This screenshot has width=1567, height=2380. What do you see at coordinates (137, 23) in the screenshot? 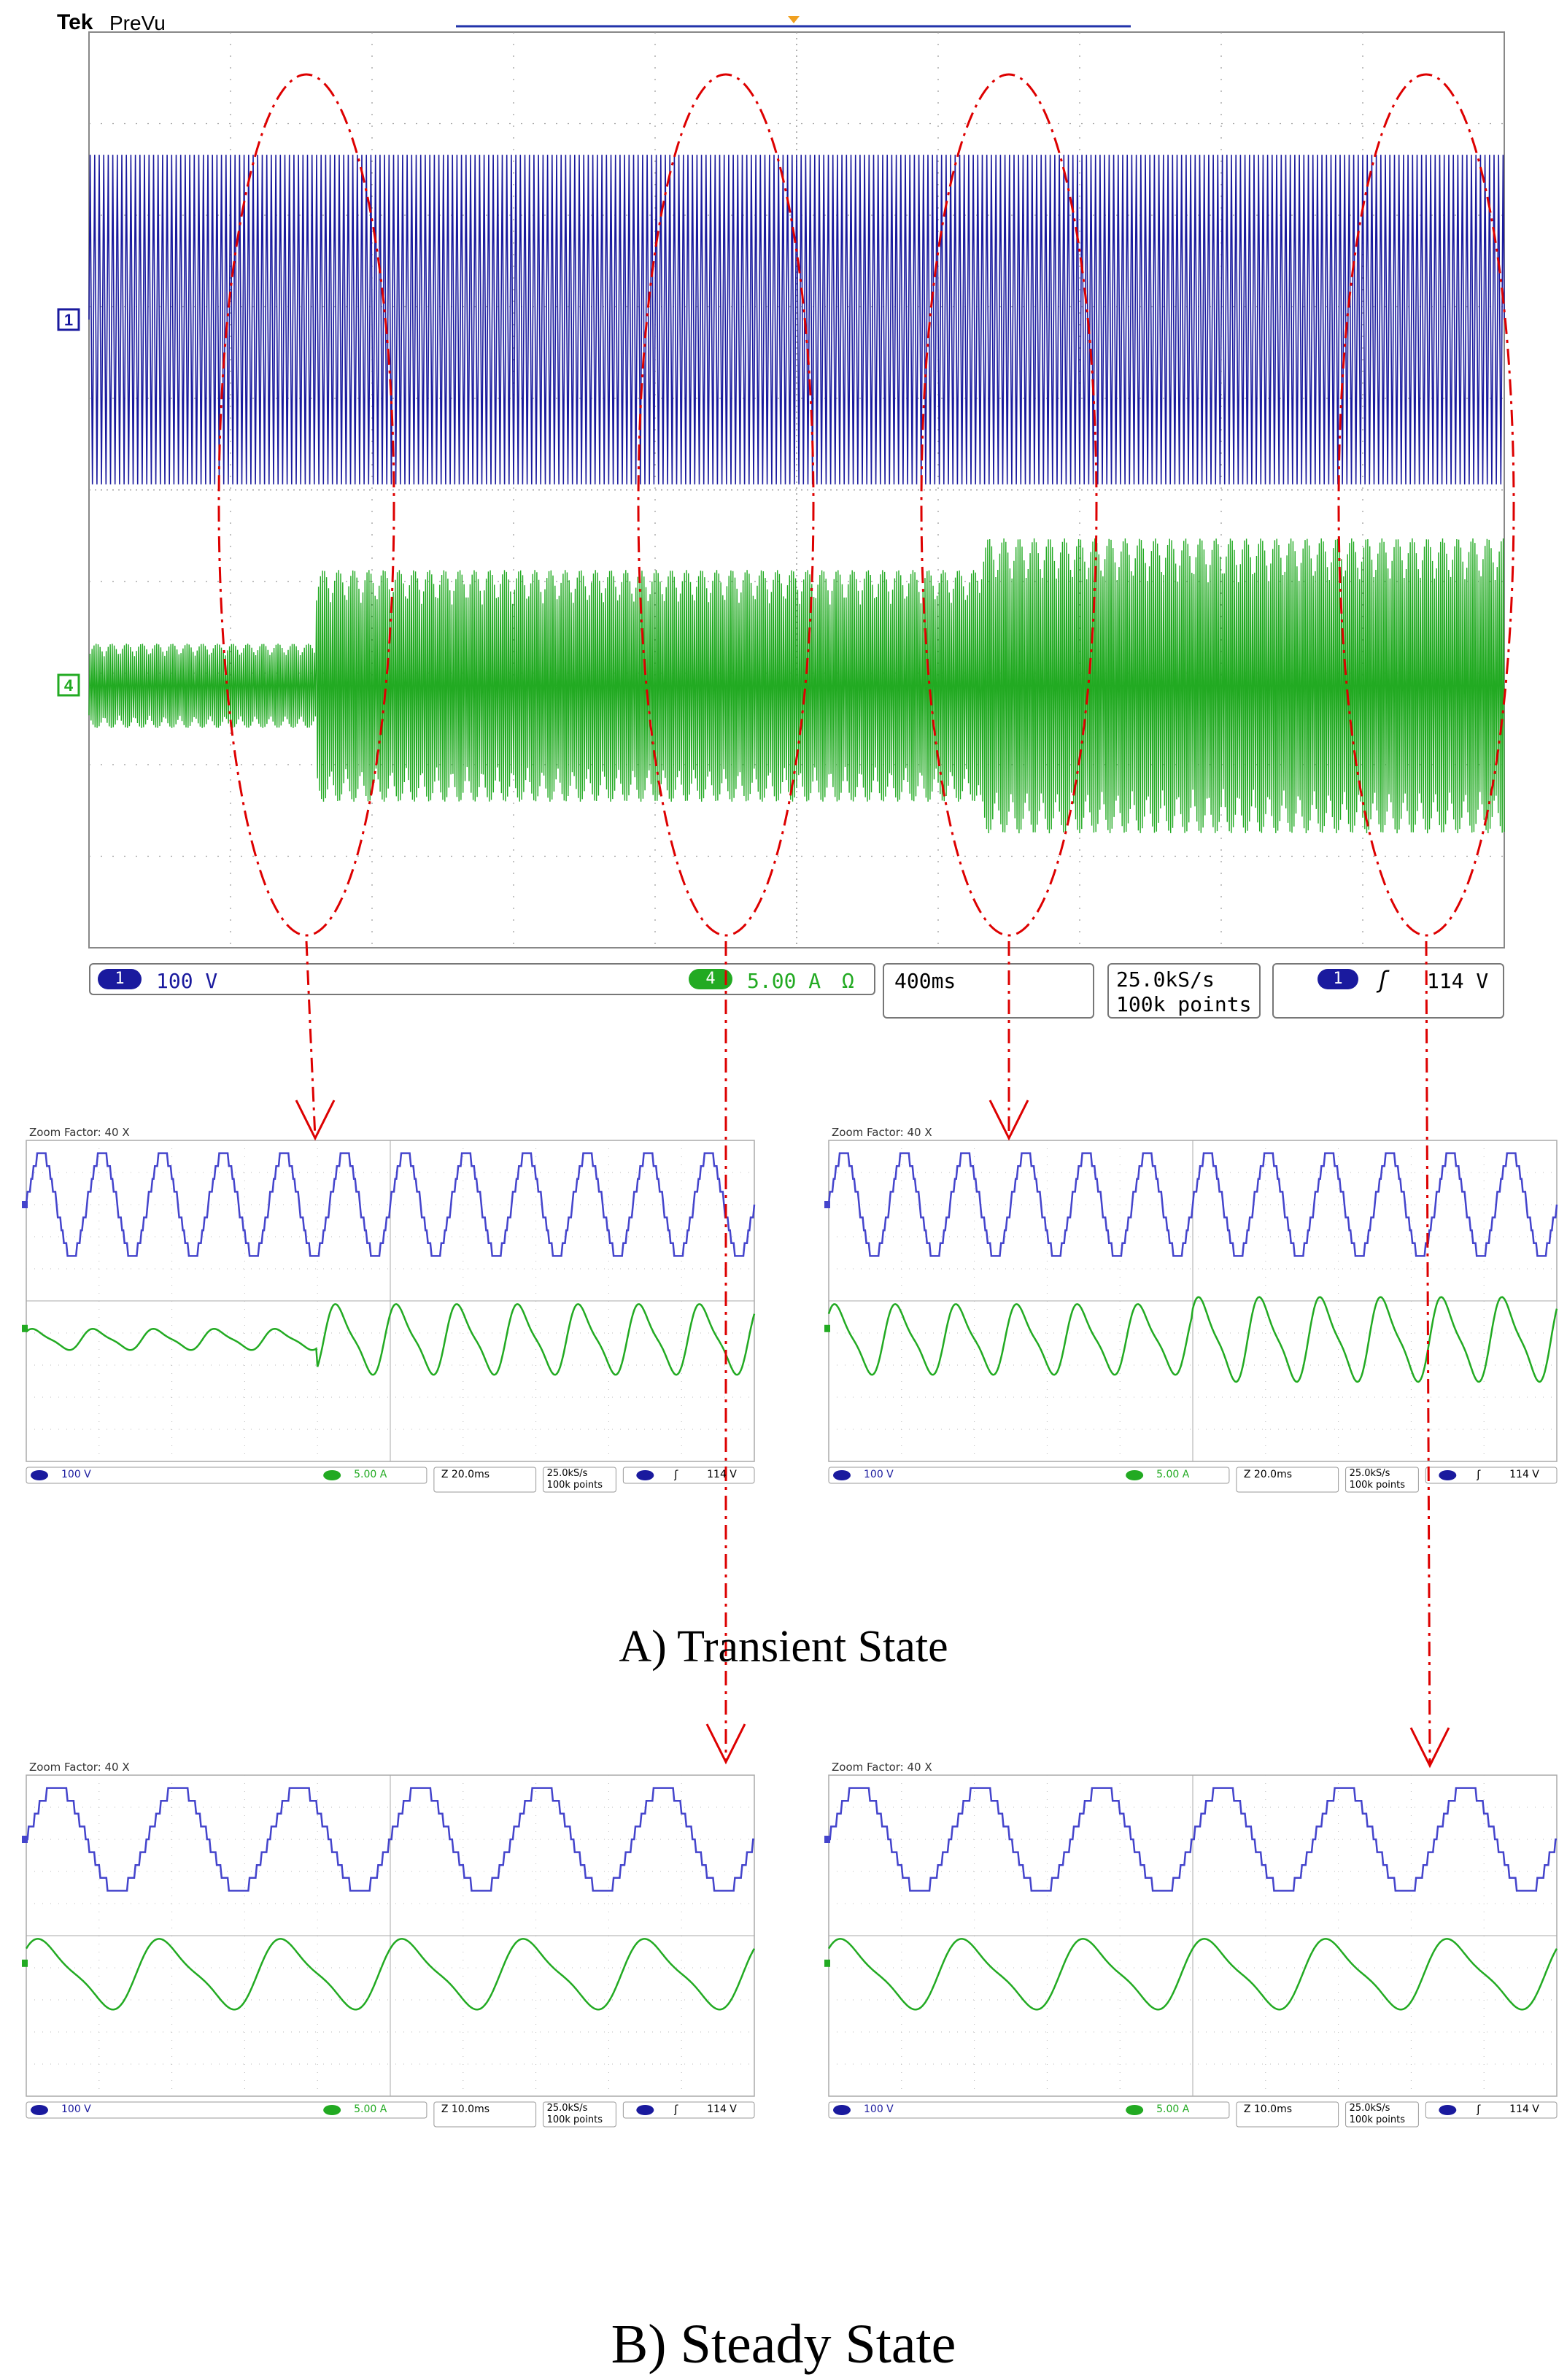
I see `mode-label: PreVu` at bounding box center [137, 23].